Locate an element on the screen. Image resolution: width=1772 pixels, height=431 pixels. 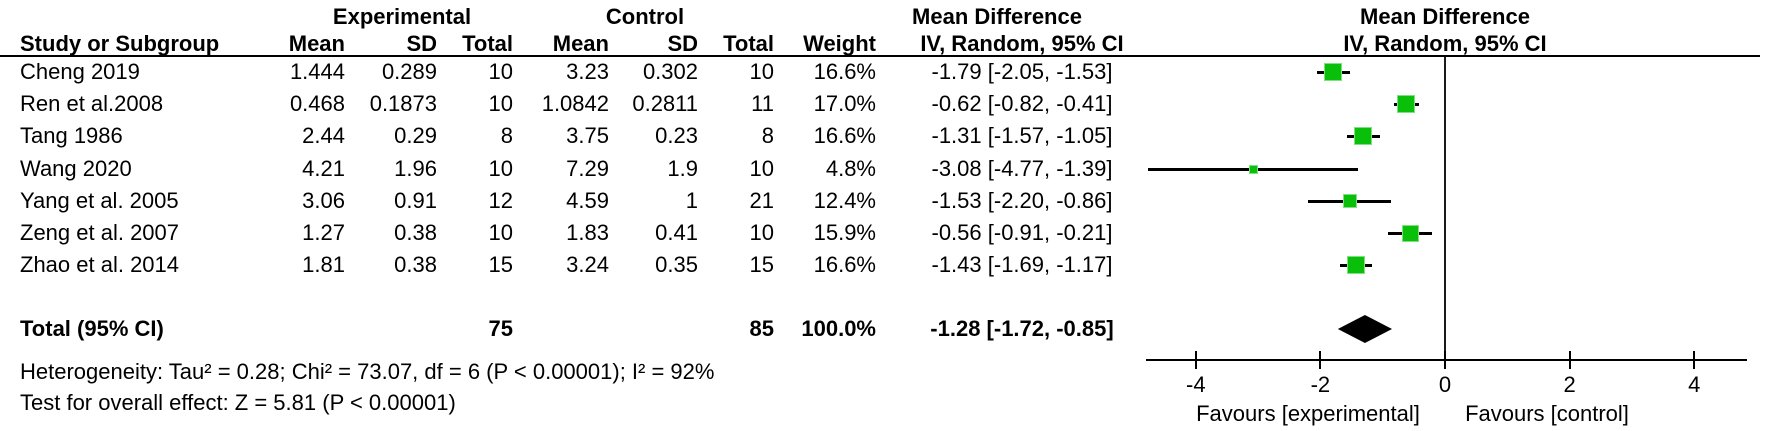
exp-sd: 0.289 is located at coordinates (409, 71).